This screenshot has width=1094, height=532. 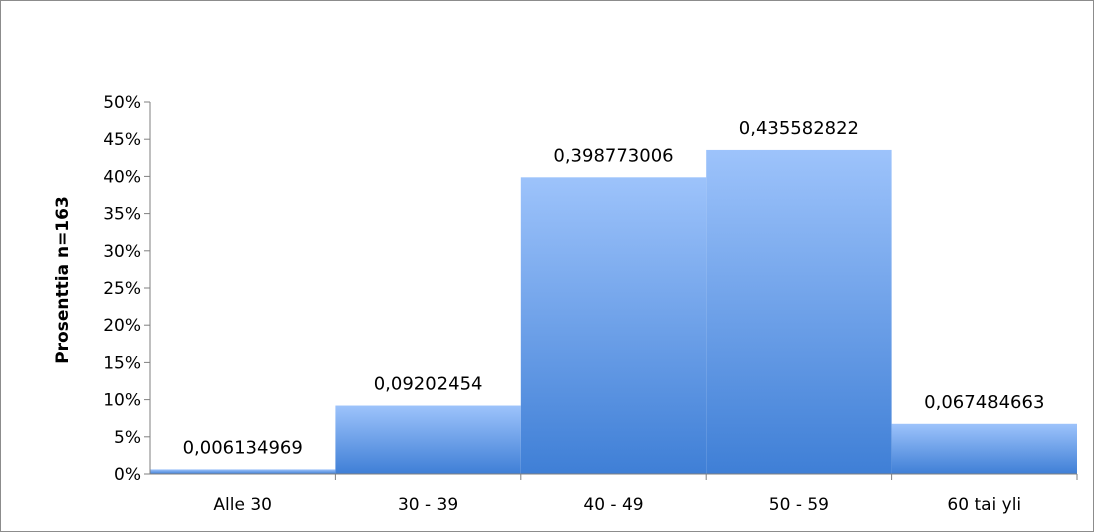 What do you see at coordinates (613, 505) in the screenshot?
I see `x-category-label: 40 - 49` at bounding box center [613, 505].